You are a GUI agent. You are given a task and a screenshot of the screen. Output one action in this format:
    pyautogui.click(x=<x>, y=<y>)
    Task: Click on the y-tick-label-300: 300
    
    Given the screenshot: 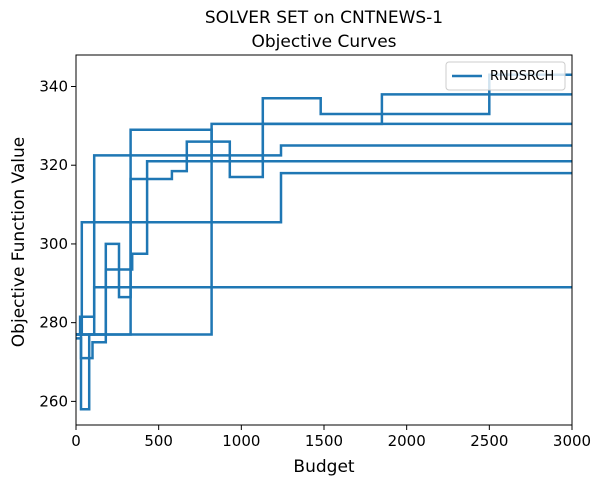 What is the action you would take?
    pyautogui.click(x=53, y=244)
    